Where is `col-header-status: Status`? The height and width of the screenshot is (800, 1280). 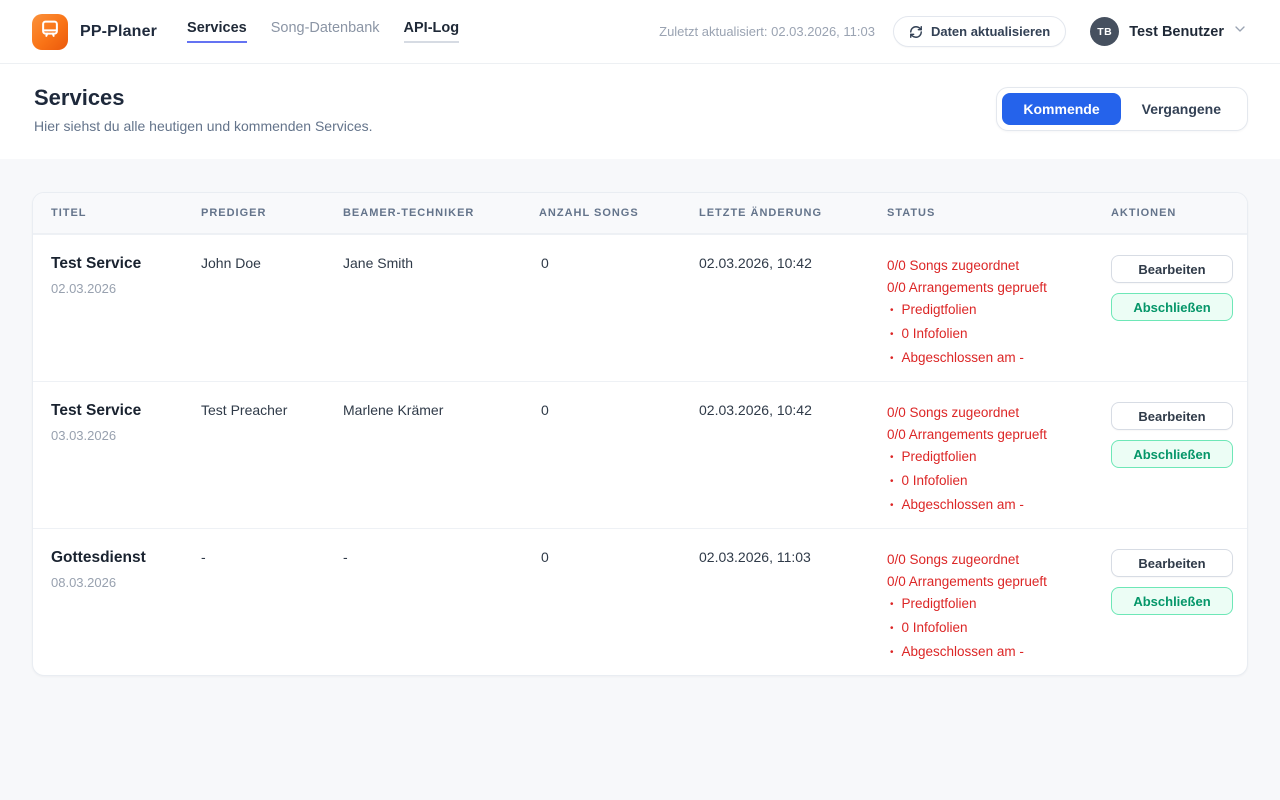 col-header-status: Status is located at coordinates (911, 213).